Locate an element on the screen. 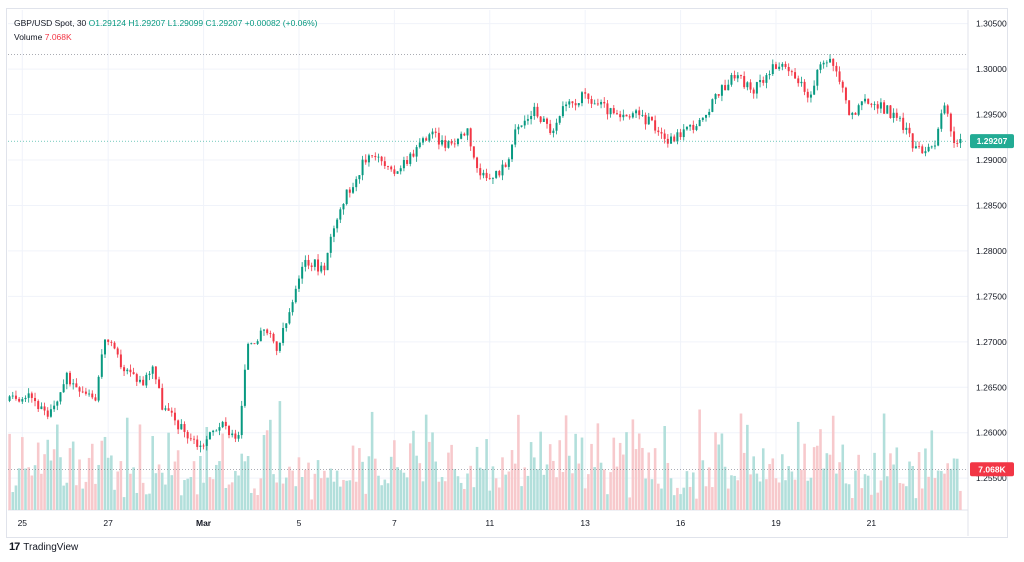  symbol-label: GBP/USD Spot, 30 is located at coordinates (50, 23).